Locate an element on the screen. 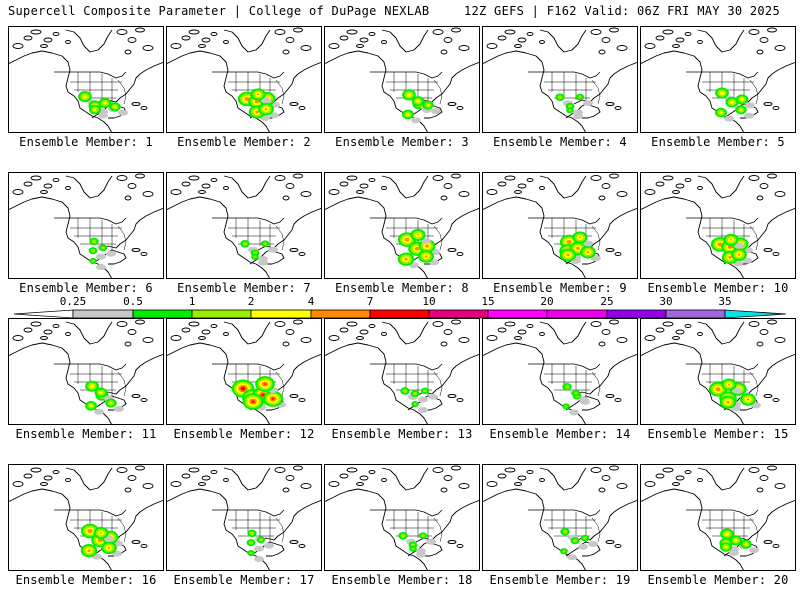 This screenshot has height=600, width=800. ensemble-member-label: Ensemble Member: 18 is located at coordinates (402, 580).